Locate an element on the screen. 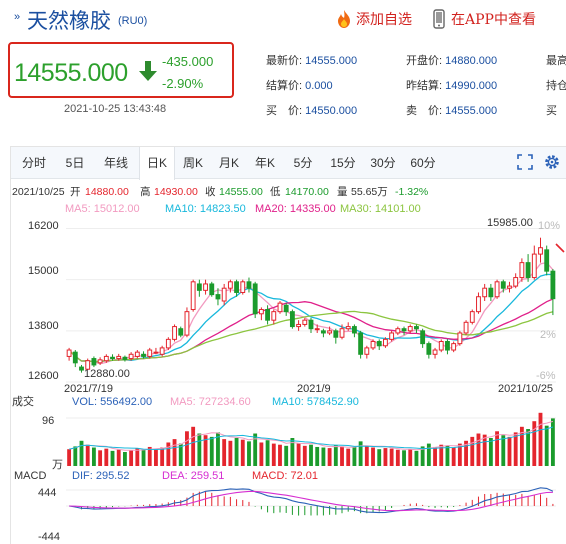 Image resolution: width=566 pixels, height=544 pixels. tab-6: 年K is located at coordinates (264, 163).